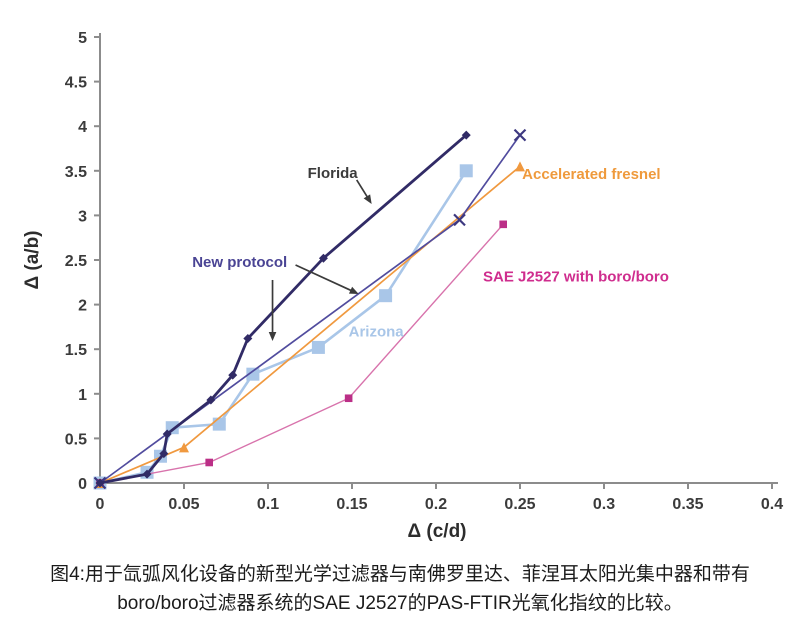  I want to click on annotation-arrow-line, so click(325, 279).